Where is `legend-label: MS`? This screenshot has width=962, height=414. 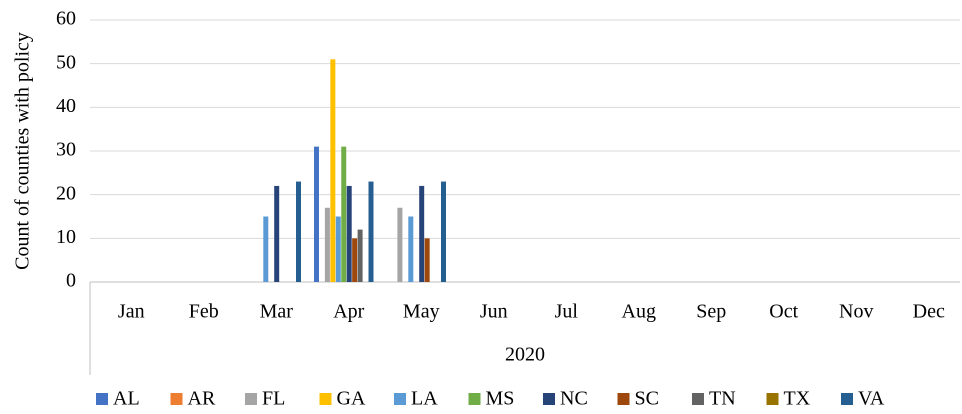
legend-label: MS is located at coordinates (500, 399).